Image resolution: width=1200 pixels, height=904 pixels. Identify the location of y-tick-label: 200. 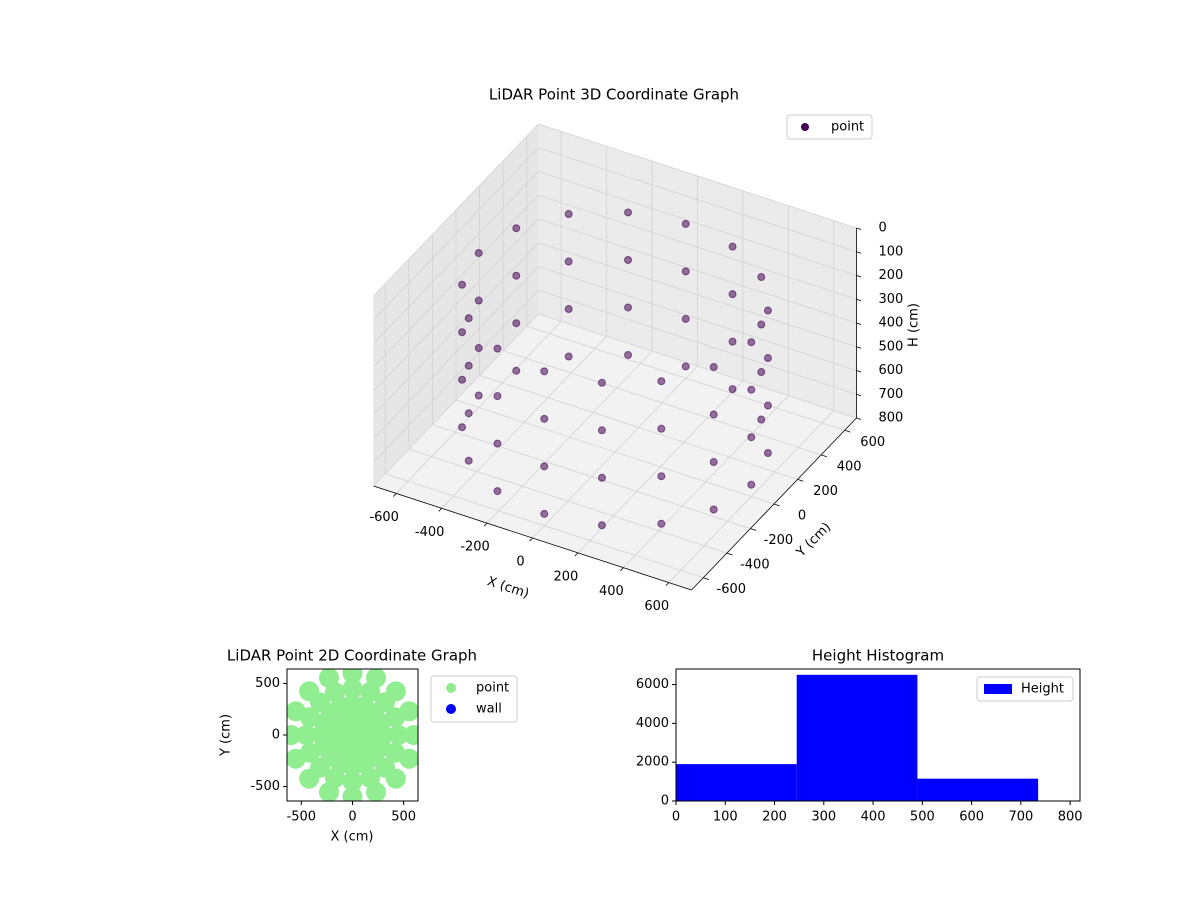
(825, 491).